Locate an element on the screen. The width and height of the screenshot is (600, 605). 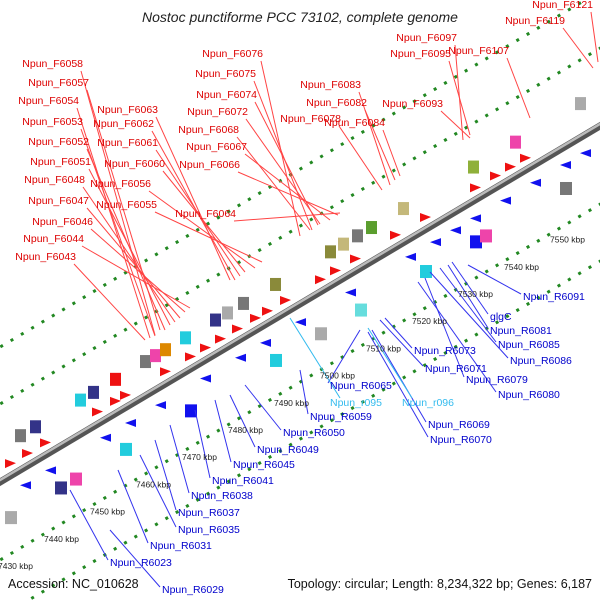
forward-gene-label: Npun_F6051 is located at coordinates (60, 162).